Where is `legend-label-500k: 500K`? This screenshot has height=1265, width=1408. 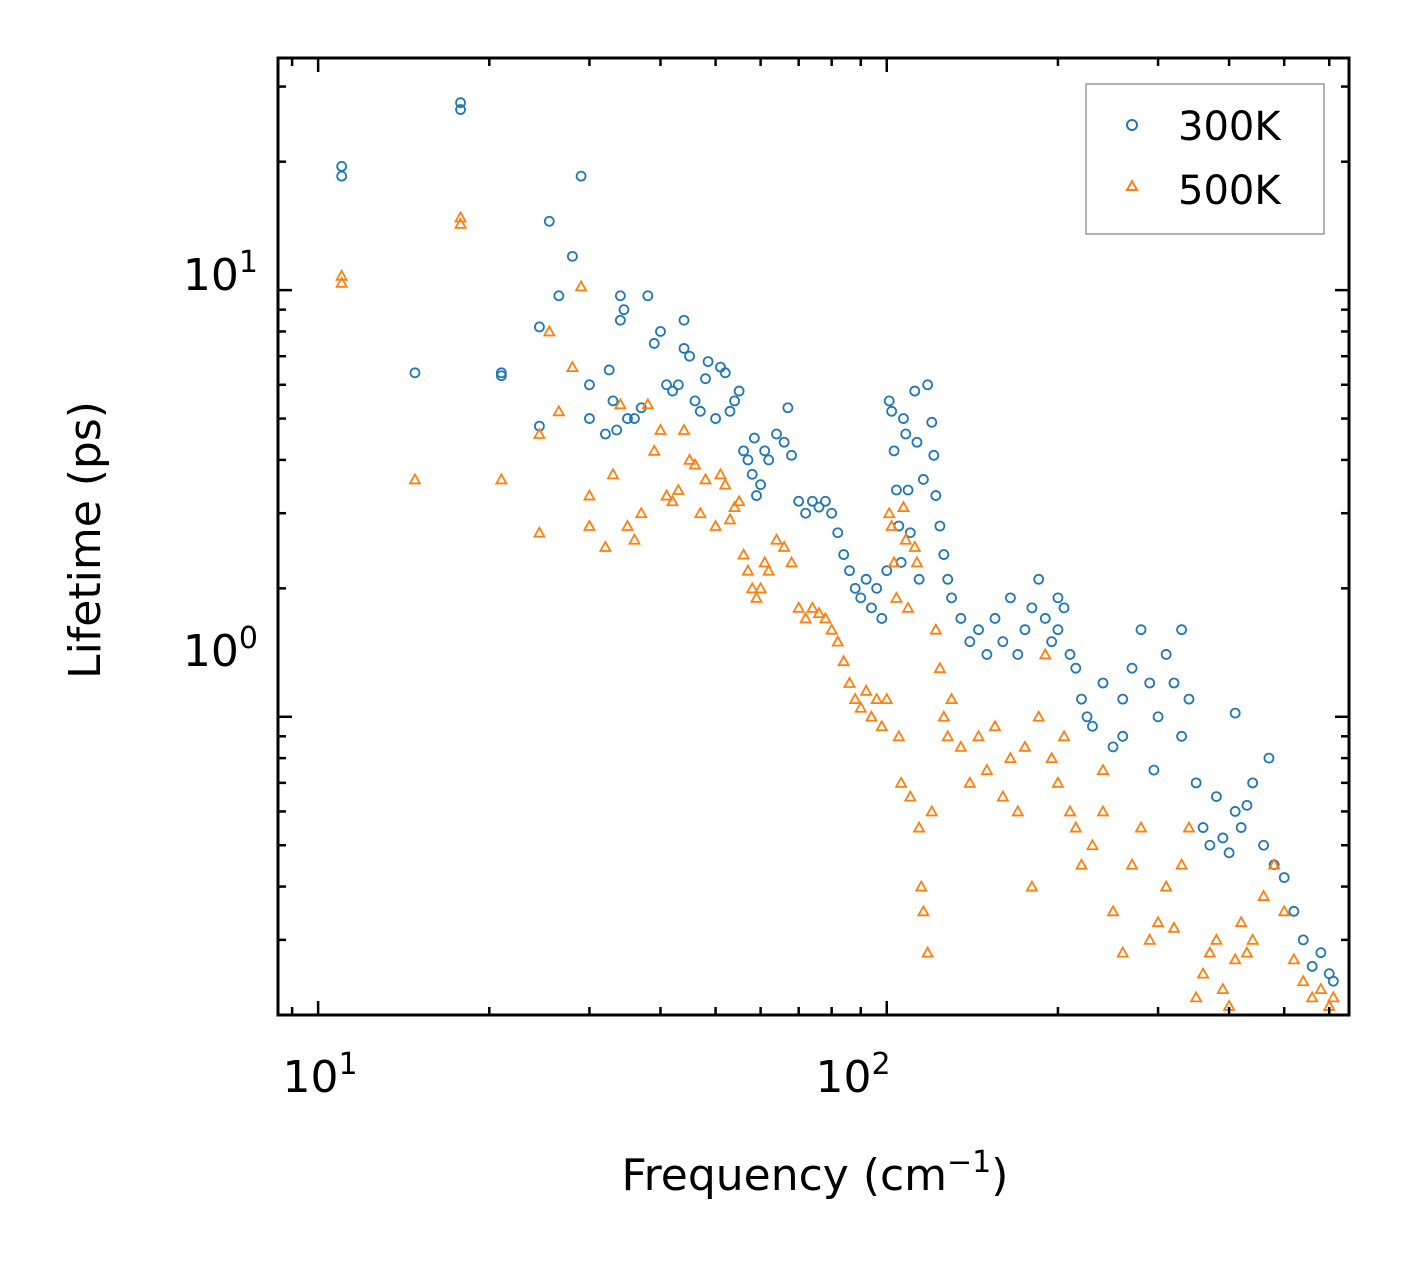 legend-label-500k: 500K is located at coordinates (1230, 191).